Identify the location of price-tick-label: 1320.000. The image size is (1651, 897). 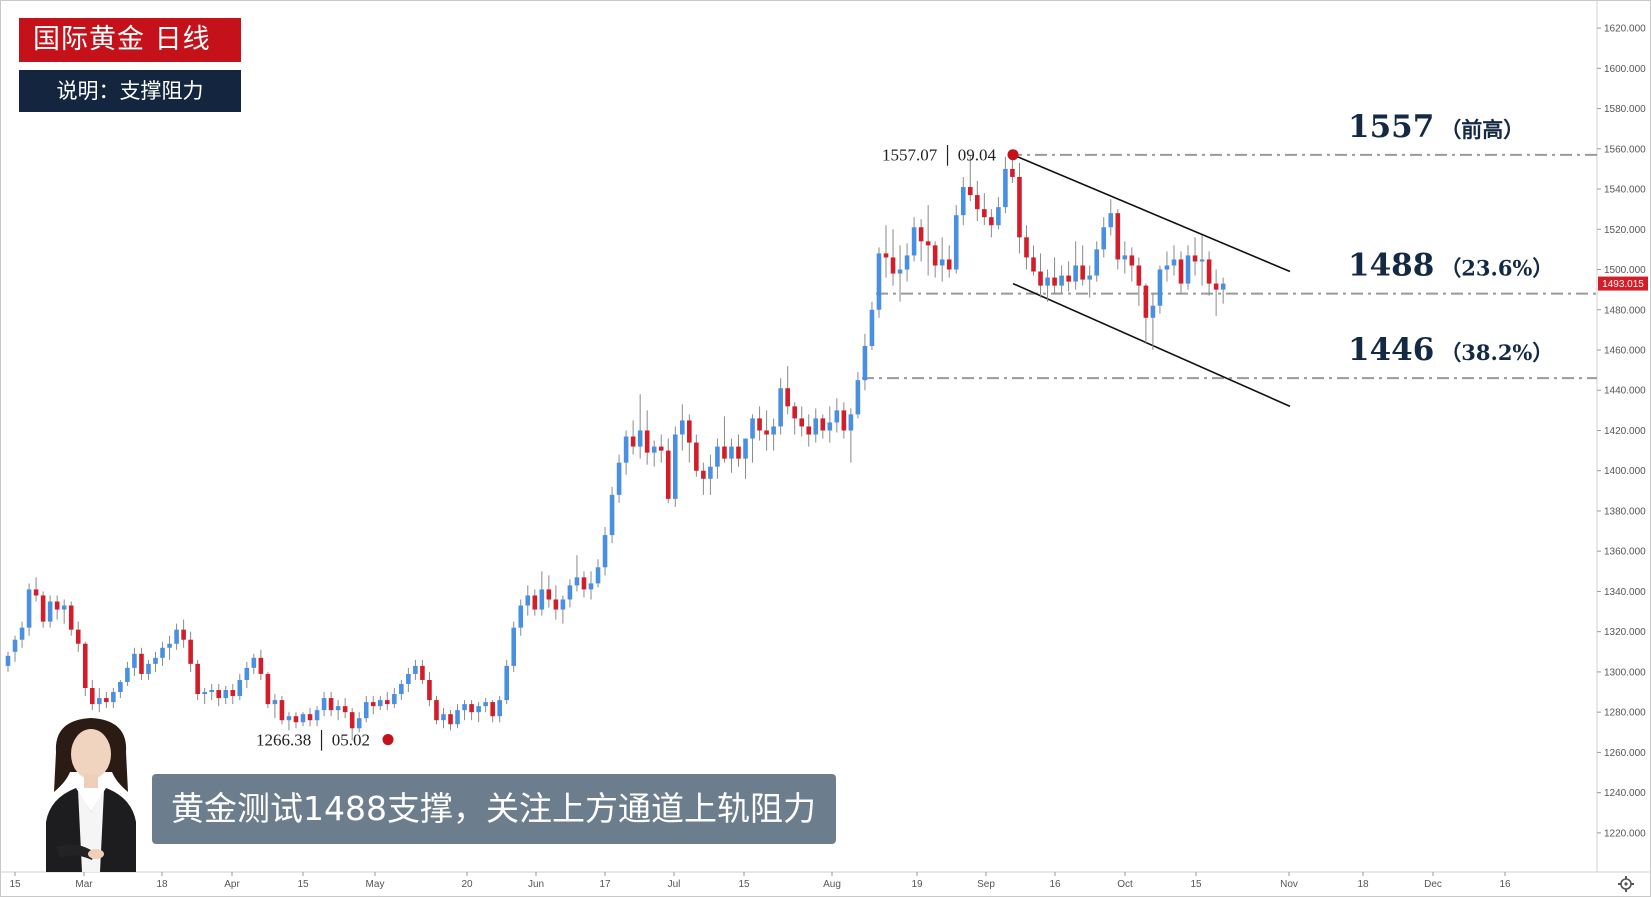
(1625, 632).